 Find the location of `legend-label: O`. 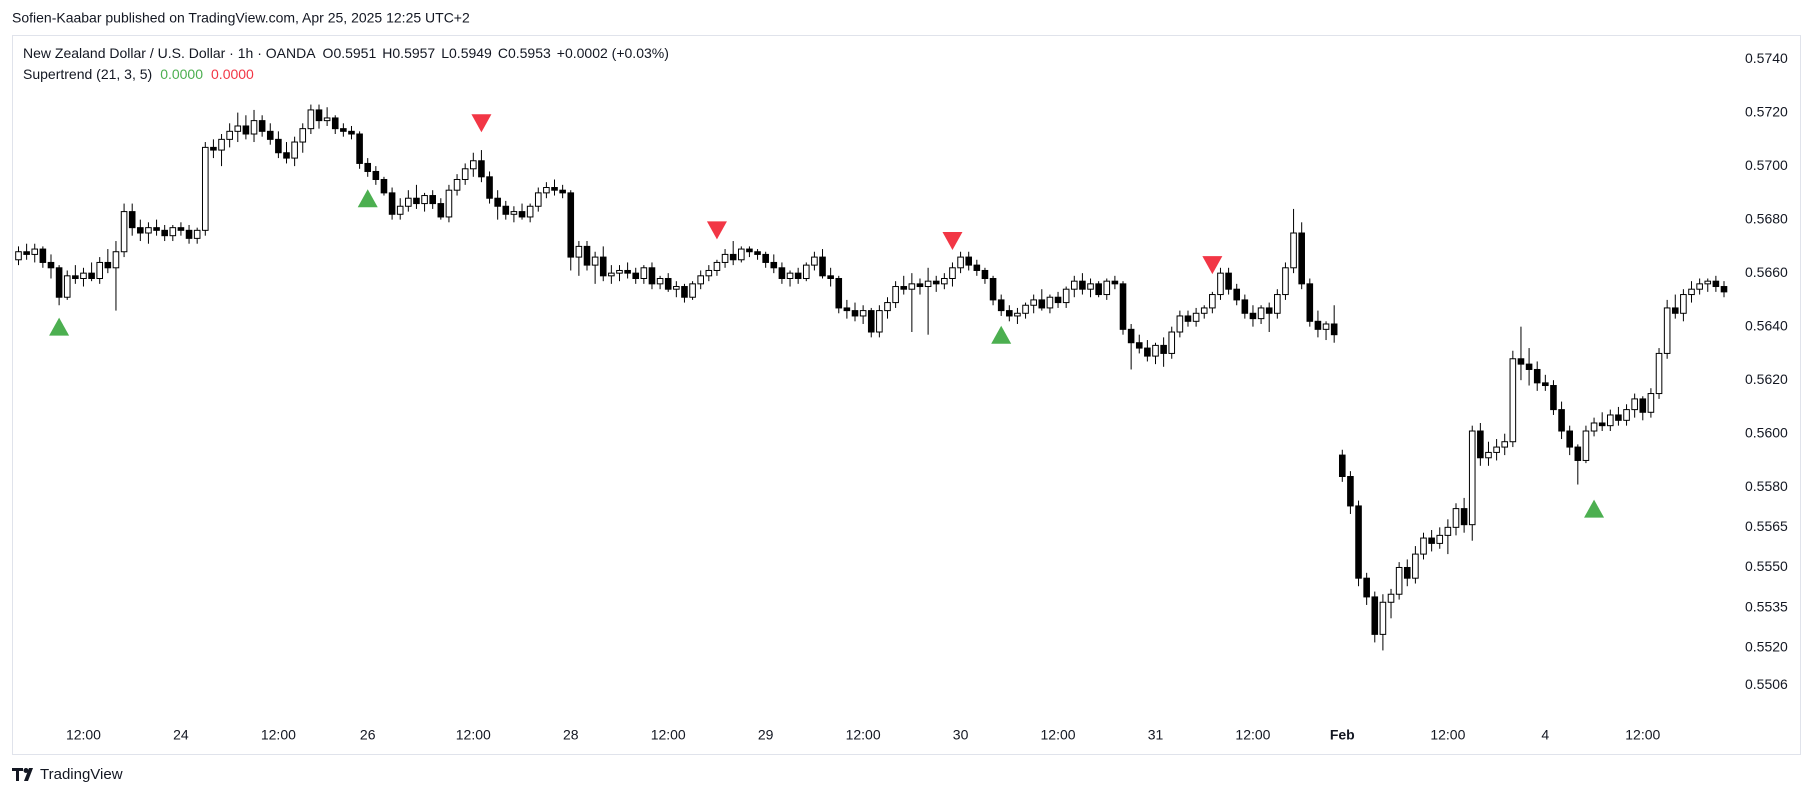

legend-label: O is located at coordinates (328, 53).